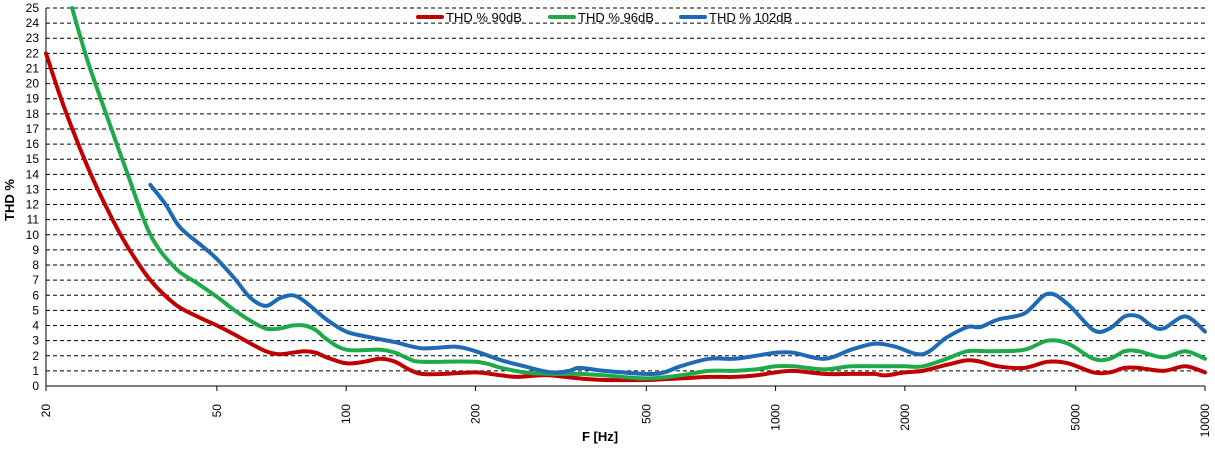  Describe the element at coordinates (46, 411) in the screenshot. I see `x-tick-label: 20` at that location.